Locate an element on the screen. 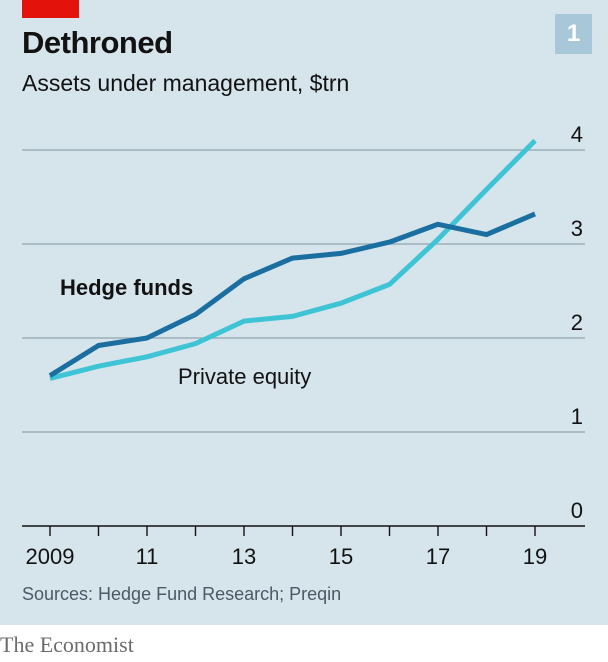 This screenshot has height=662, width=608. chart-subtitle: Assets under management, $trn is located at coordinates (186, 83).